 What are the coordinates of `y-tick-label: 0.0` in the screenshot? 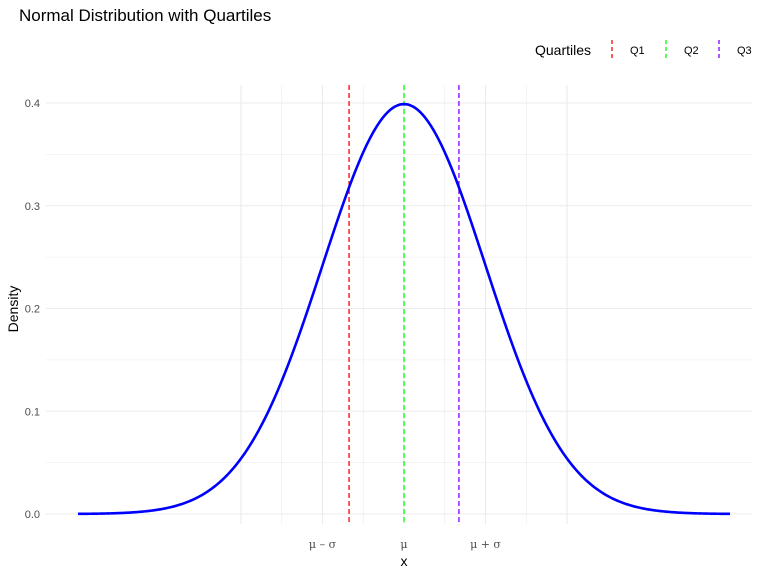 It's located at (32, 515).